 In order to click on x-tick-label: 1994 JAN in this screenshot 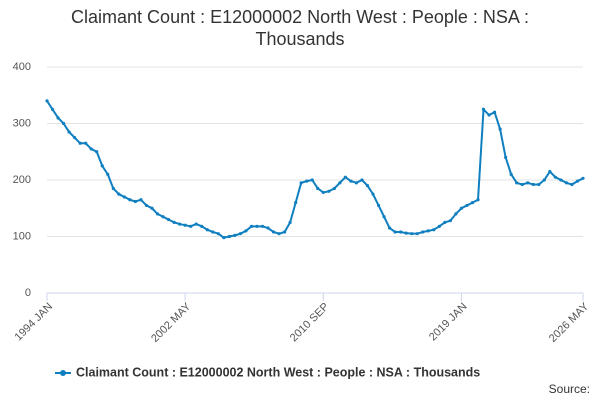, I will do `click(34, 322)`.